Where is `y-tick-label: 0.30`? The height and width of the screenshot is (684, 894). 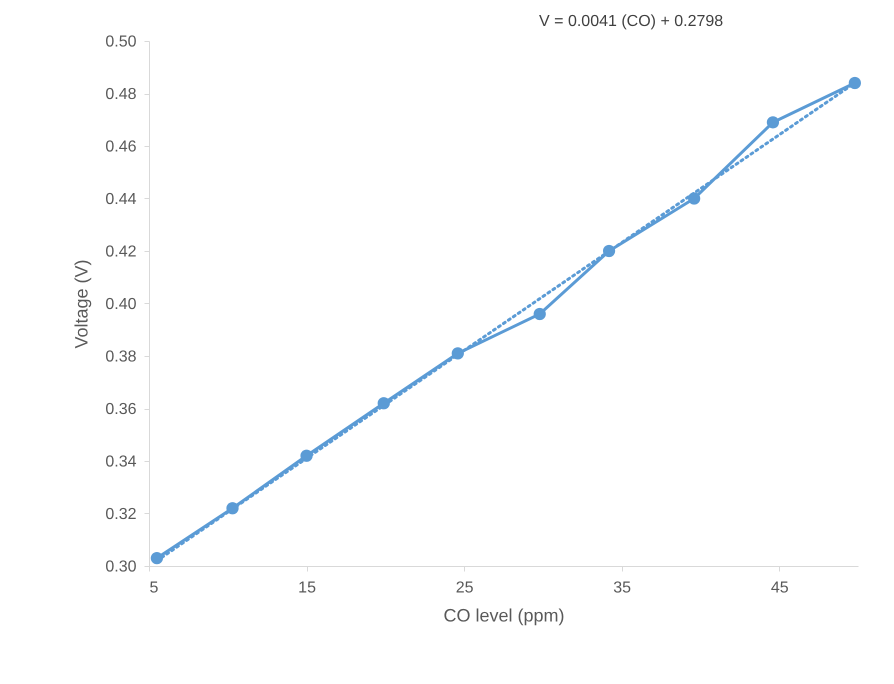
y-tick-label: 0.30 is located at coordinates (121, 567).